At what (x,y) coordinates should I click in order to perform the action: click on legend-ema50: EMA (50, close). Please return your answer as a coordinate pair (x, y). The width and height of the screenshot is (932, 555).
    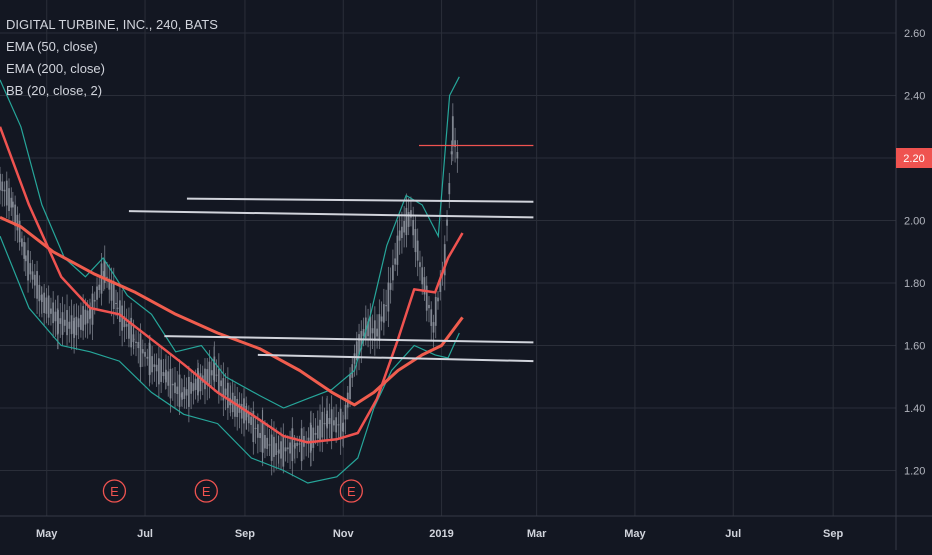
    Looking at the image, I should click on (52, 46).